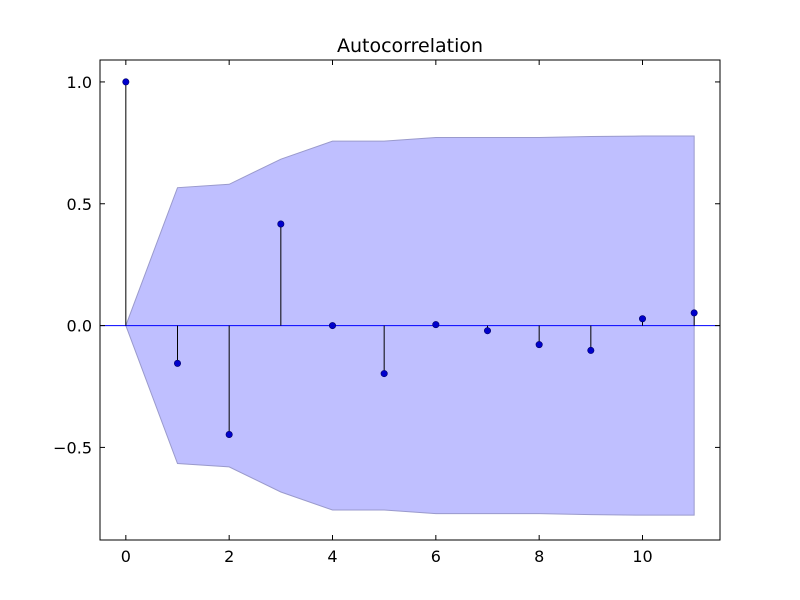 The image size is (800, 600). I want to click on chart-title: Autocorrelation, so click(410, 46).